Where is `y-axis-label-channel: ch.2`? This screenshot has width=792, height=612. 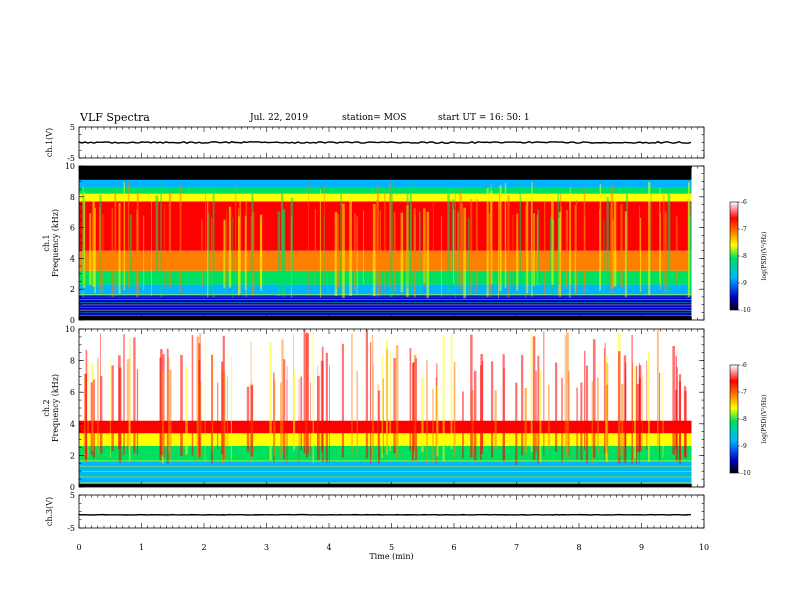 y-axis-label-channel: ch.2 is located at coordinates (46, 407).